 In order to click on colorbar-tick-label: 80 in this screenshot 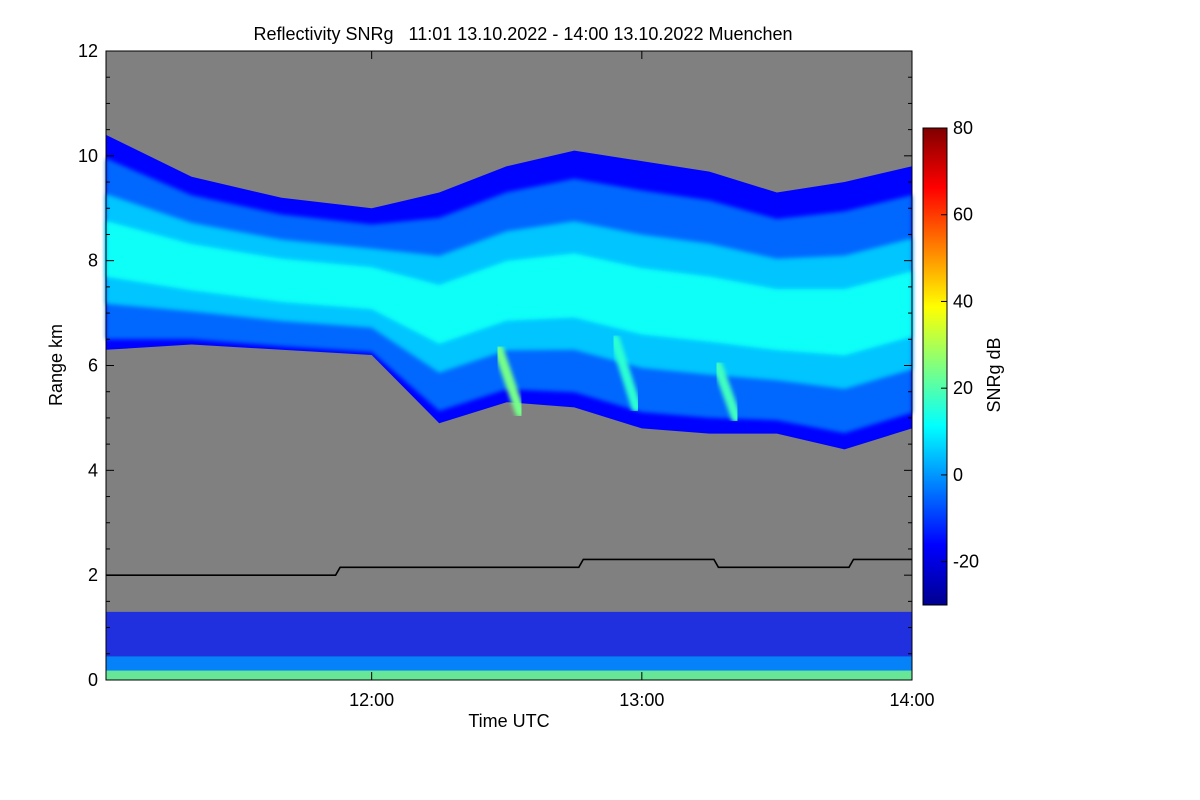, I will do `click(963, 128)`.